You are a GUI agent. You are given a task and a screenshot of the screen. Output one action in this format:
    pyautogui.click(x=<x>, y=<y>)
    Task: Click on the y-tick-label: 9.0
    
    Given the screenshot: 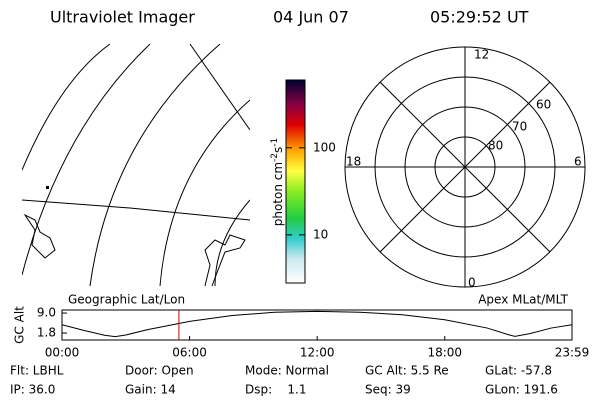 What is the action you would take?
    pyautogui.click(x=46, y=313)
    